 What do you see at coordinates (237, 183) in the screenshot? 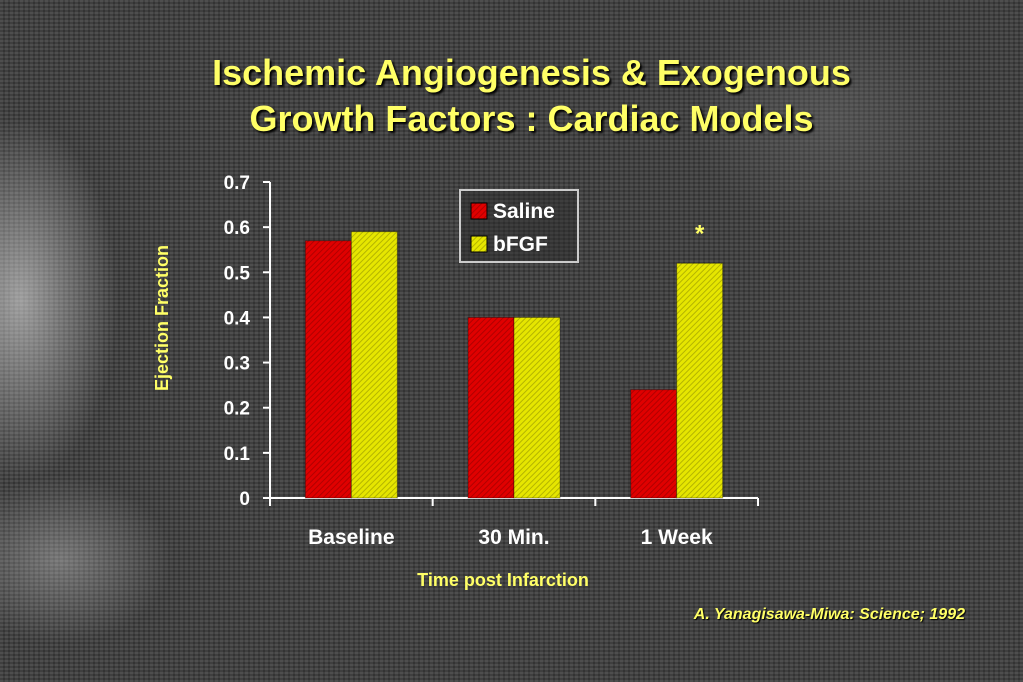
I see `y-tick-label: 0.7` at bounding box center [237, 183].